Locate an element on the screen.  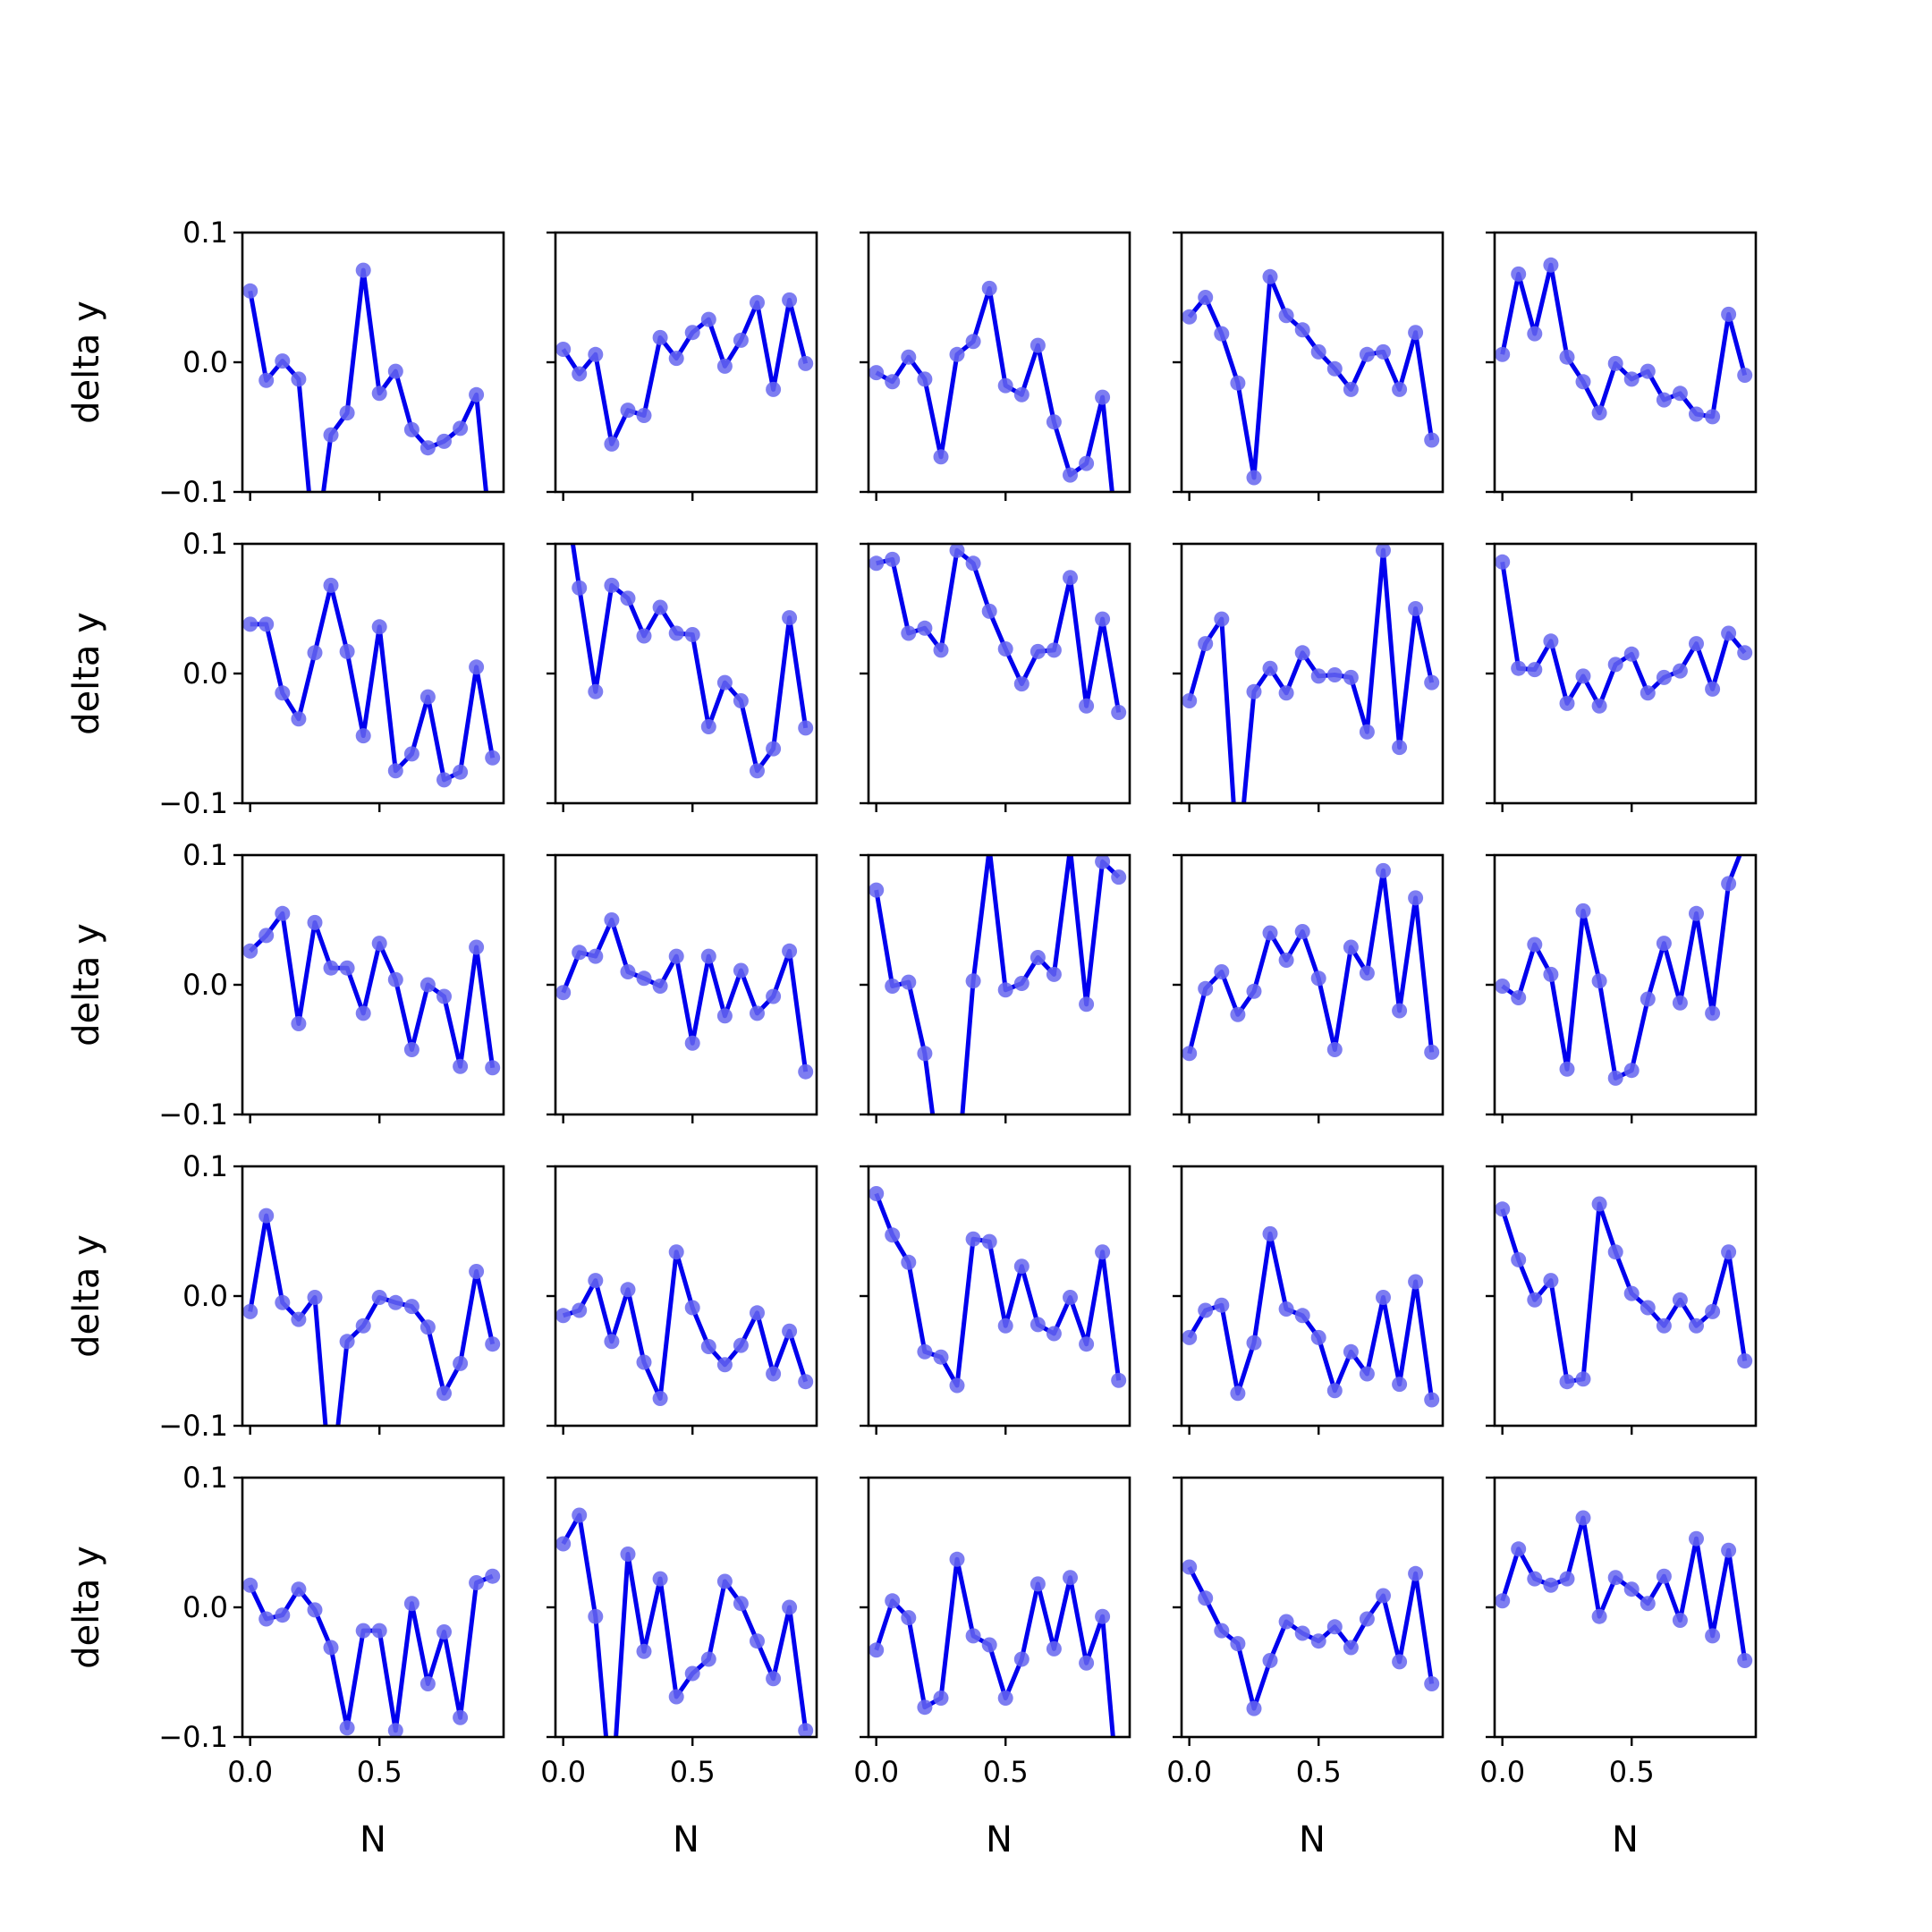
panel-1-1: −0.1 0.0 0.1 delta y is located at coordinates (285, 390).